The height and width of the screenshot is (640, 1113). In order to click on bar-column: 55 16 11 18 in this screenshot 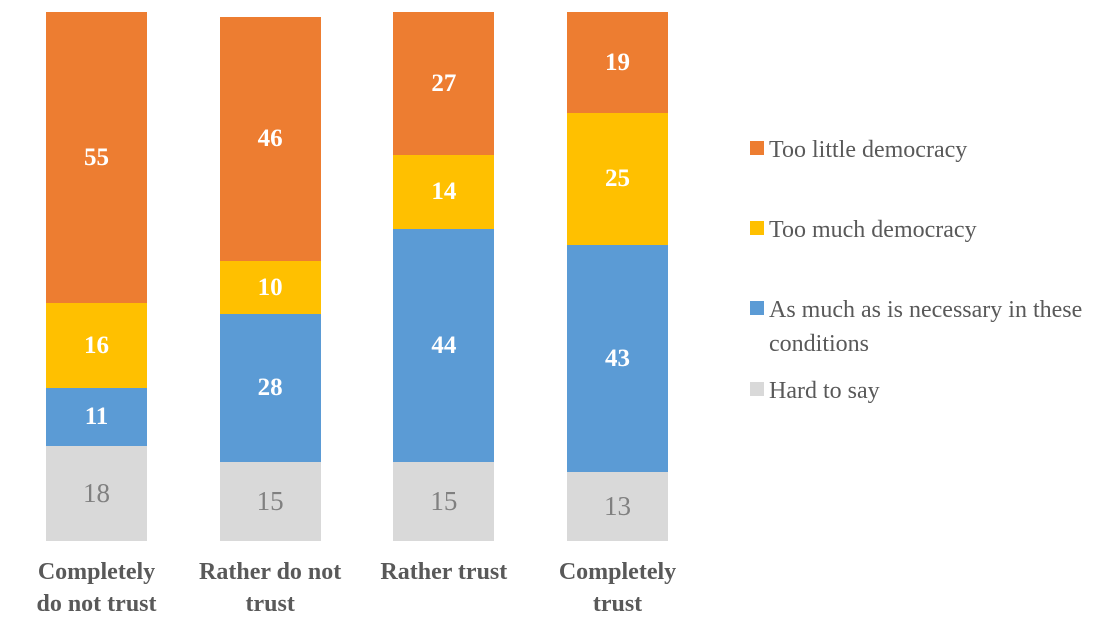, I will do `click(96, 276)`.